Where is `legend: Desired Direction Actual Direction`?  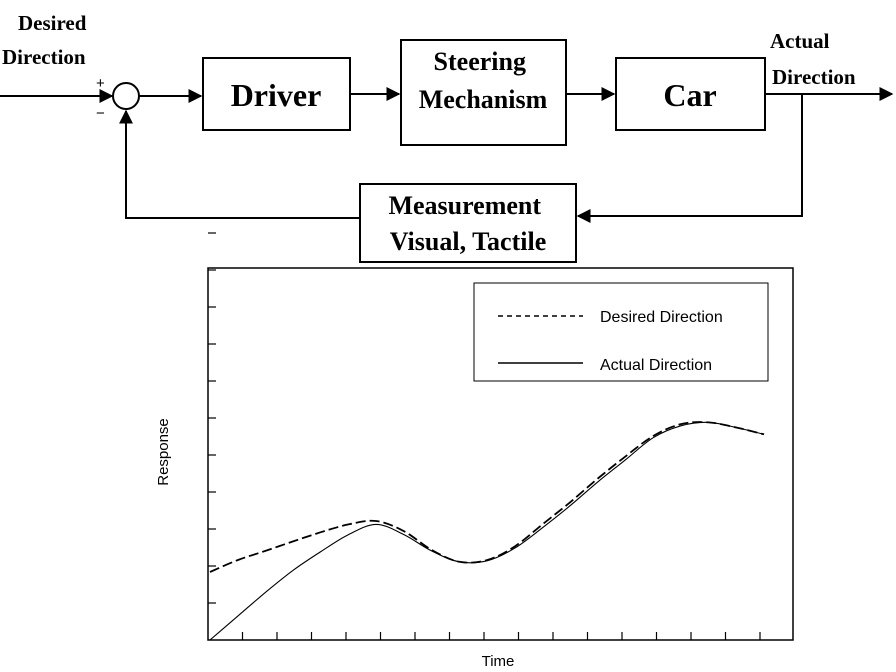 legend: Desired Direction Actual Direction is located at coordinates (621, 332).